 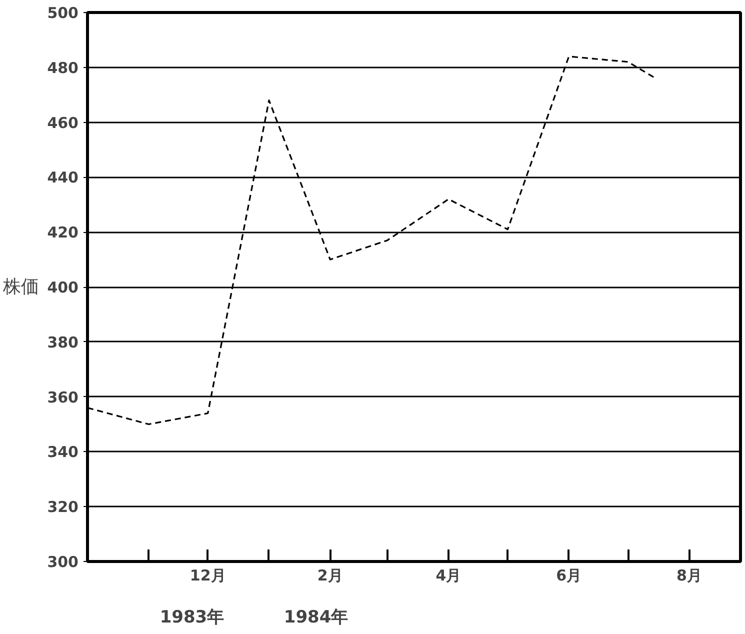 What do you see at coordinates (316, 618) in the screenshot?
I see `text: 1984年` at bounding box center [316, 618].